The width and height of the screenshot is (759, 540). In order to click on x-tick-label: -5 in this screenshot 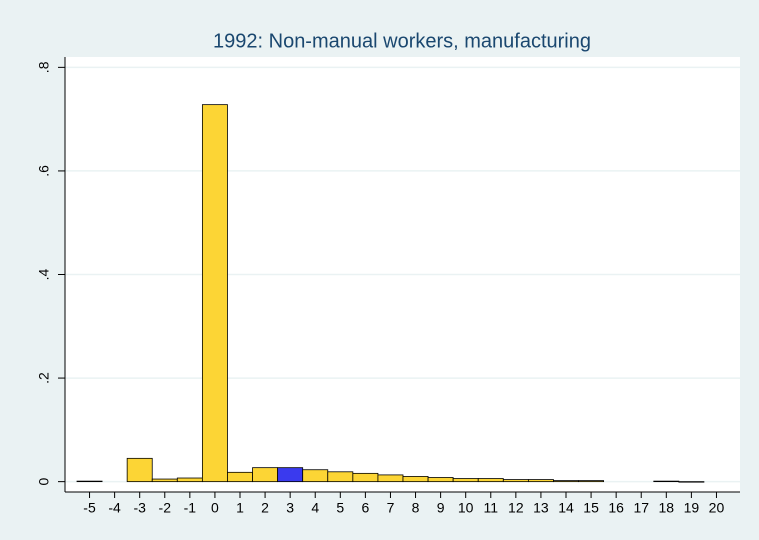, I will do `click(89, 508)`.